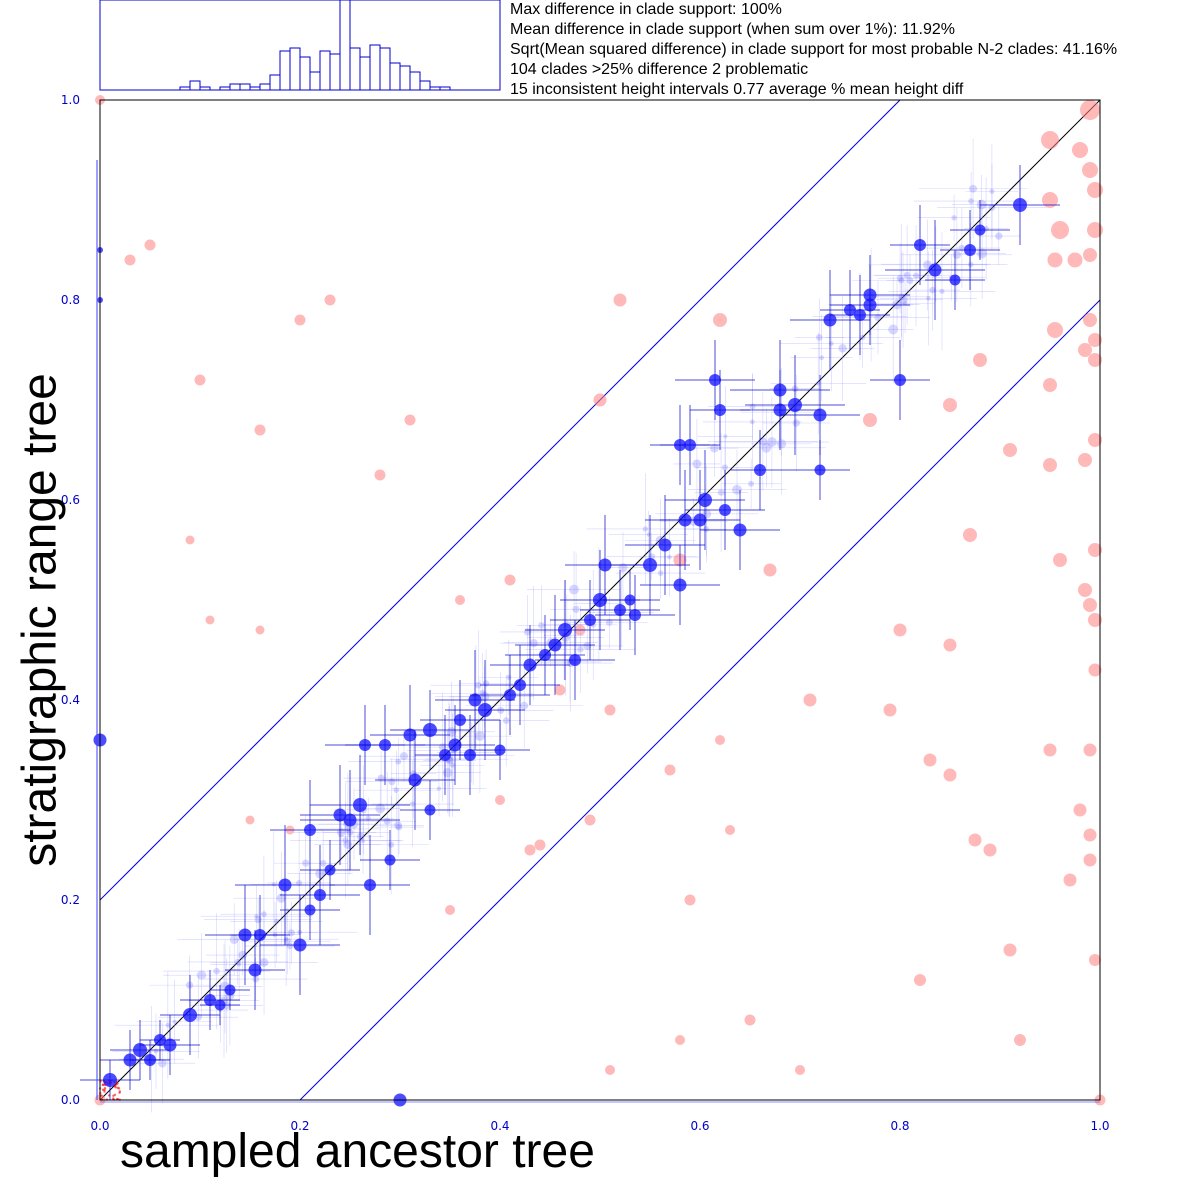  What do you see at coordinates (659, 69) in the screenshot?
I see `stat-clades-count: 104 clades >25% difference 2 problematic` at bounding box center [659, 69].